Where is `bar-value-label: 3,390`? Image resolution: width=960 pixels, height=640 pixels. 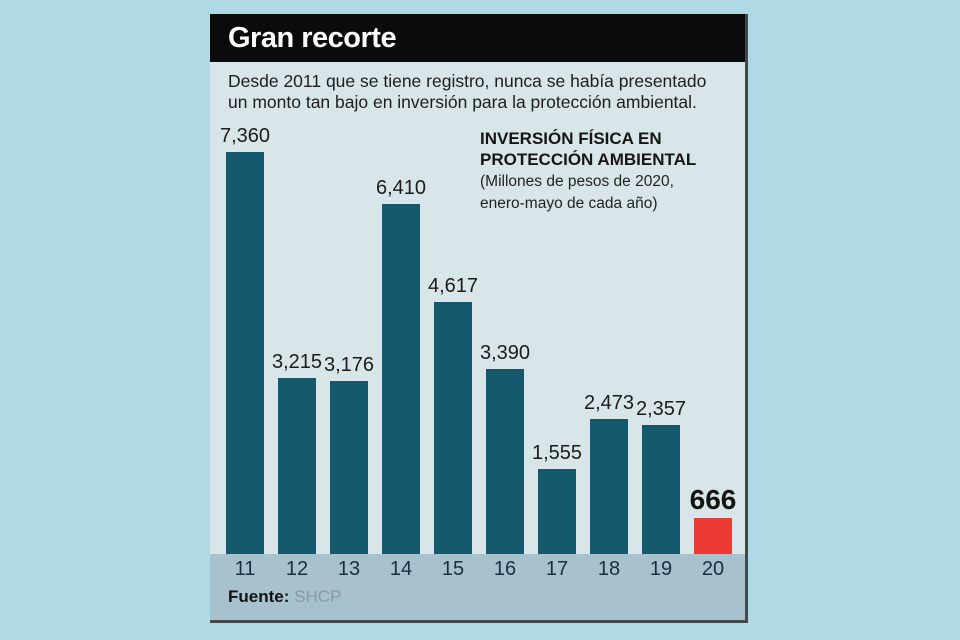 bar-value-label: 3,390 is located at coordinates (505, 353).